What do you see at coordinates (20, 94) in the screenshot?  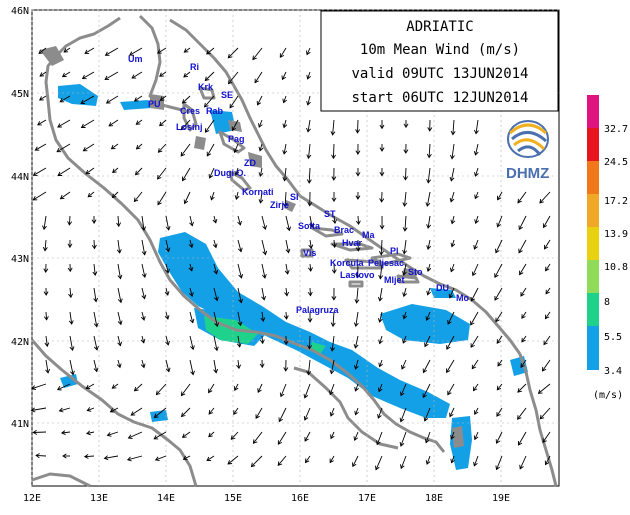 I see `lat-tick: 45N` at bounding box center [20, 94].